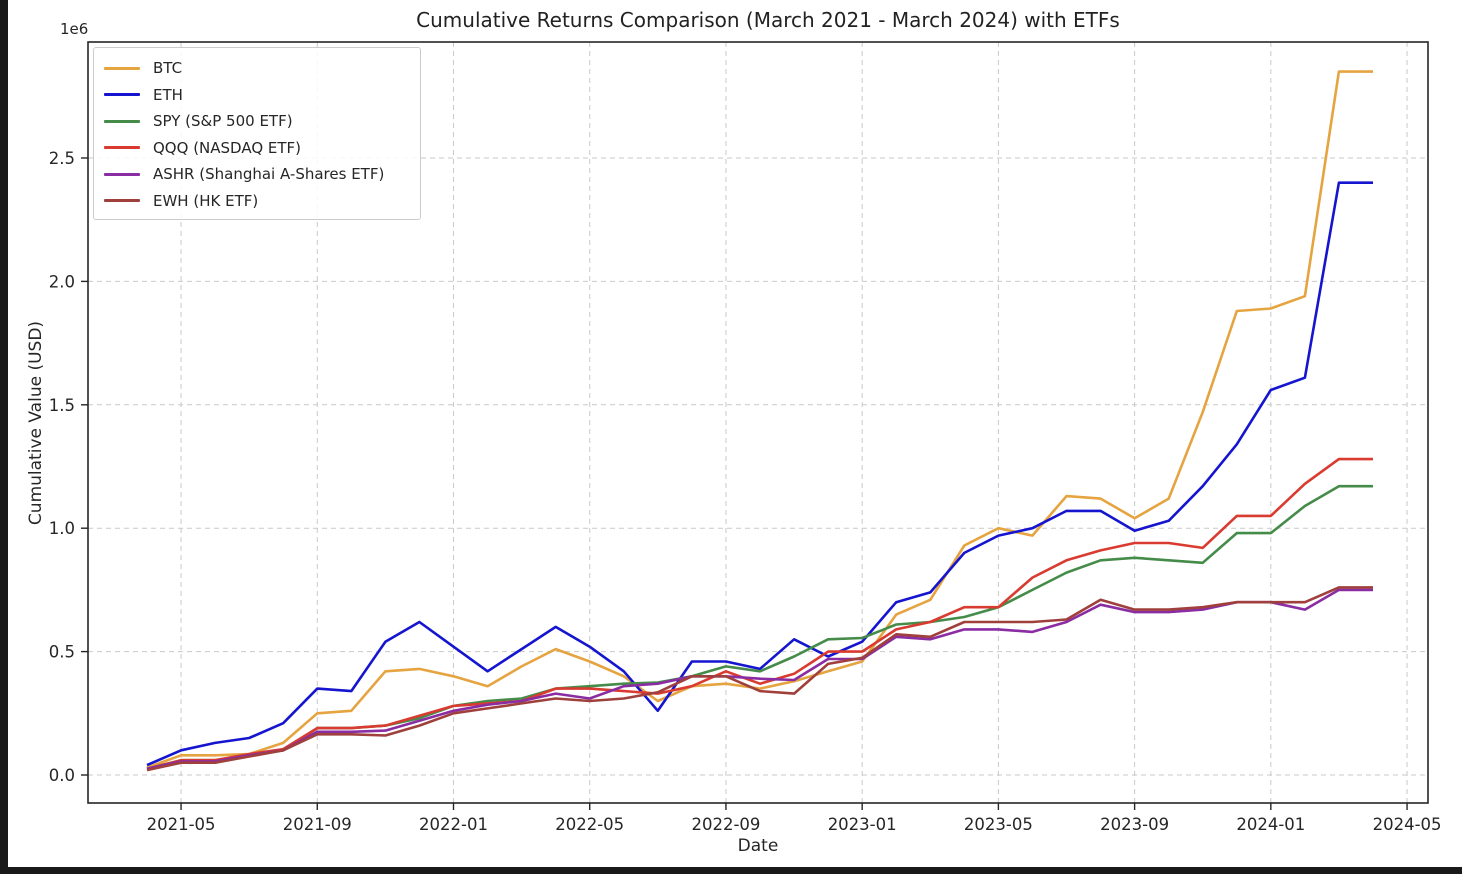 The width and height of the screenshot is (1462, 874). I want to click on y-tick-label: 1.0, so click(62, 528).